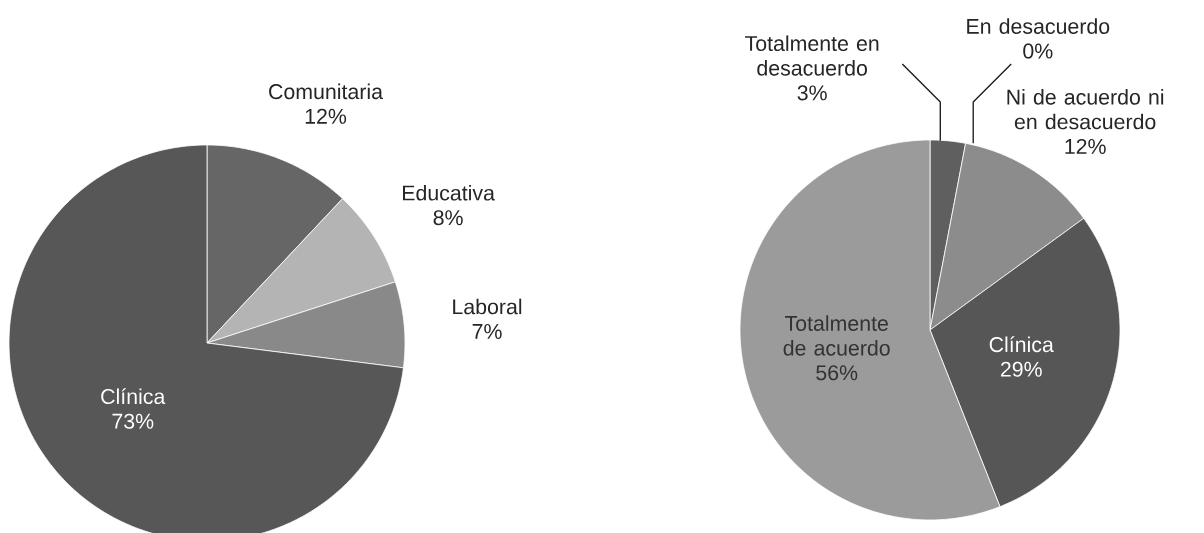 This screenshot has height=533, width=1204. What do you see at coordinates (487, 331) in the screenshot?
I see `data-label: 7%` at bounding box center [487, 331].